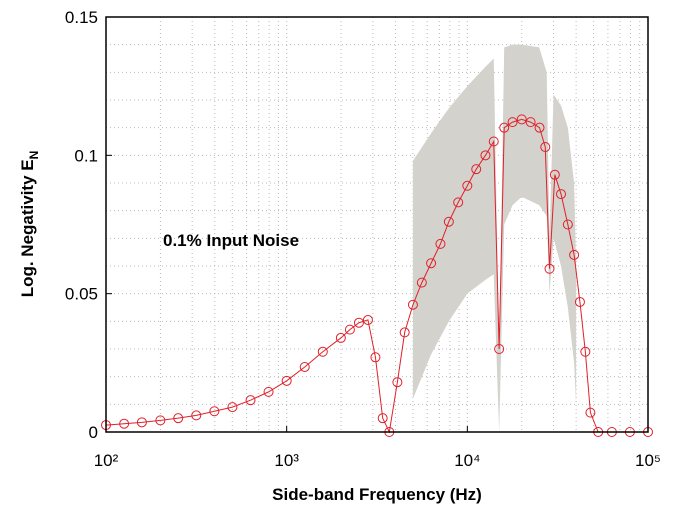  Describe the element at coordinates (34, 155) in the screenshot. I see `y-axis-title-sub: N` at that location.